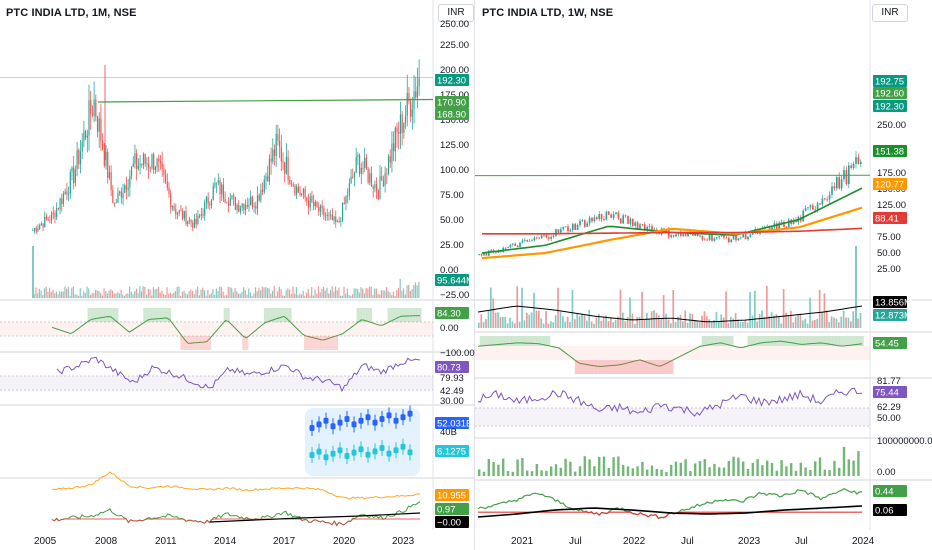  I want to click on right-osc-low-fill, so click(643, 367).